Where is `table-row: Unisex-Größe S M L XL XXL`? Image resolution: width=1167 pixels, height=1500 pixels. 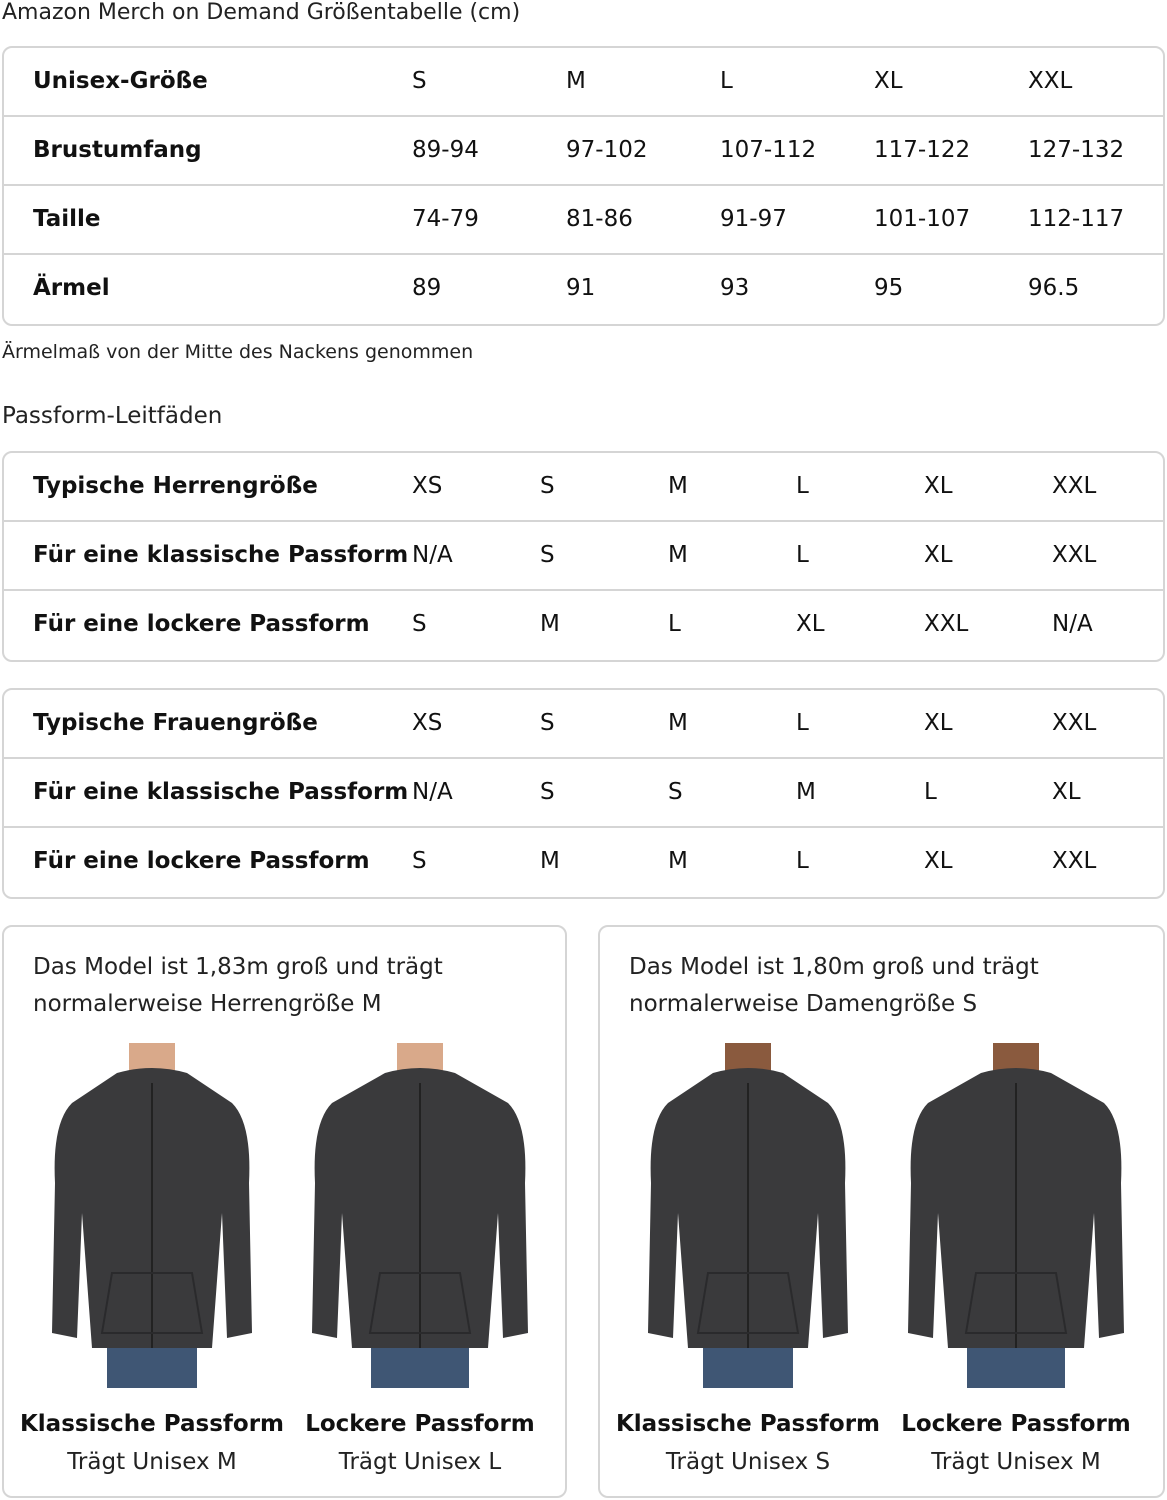 table-row: Unisex-Größe S M L XL XXL is located at coordinates (583, 82).